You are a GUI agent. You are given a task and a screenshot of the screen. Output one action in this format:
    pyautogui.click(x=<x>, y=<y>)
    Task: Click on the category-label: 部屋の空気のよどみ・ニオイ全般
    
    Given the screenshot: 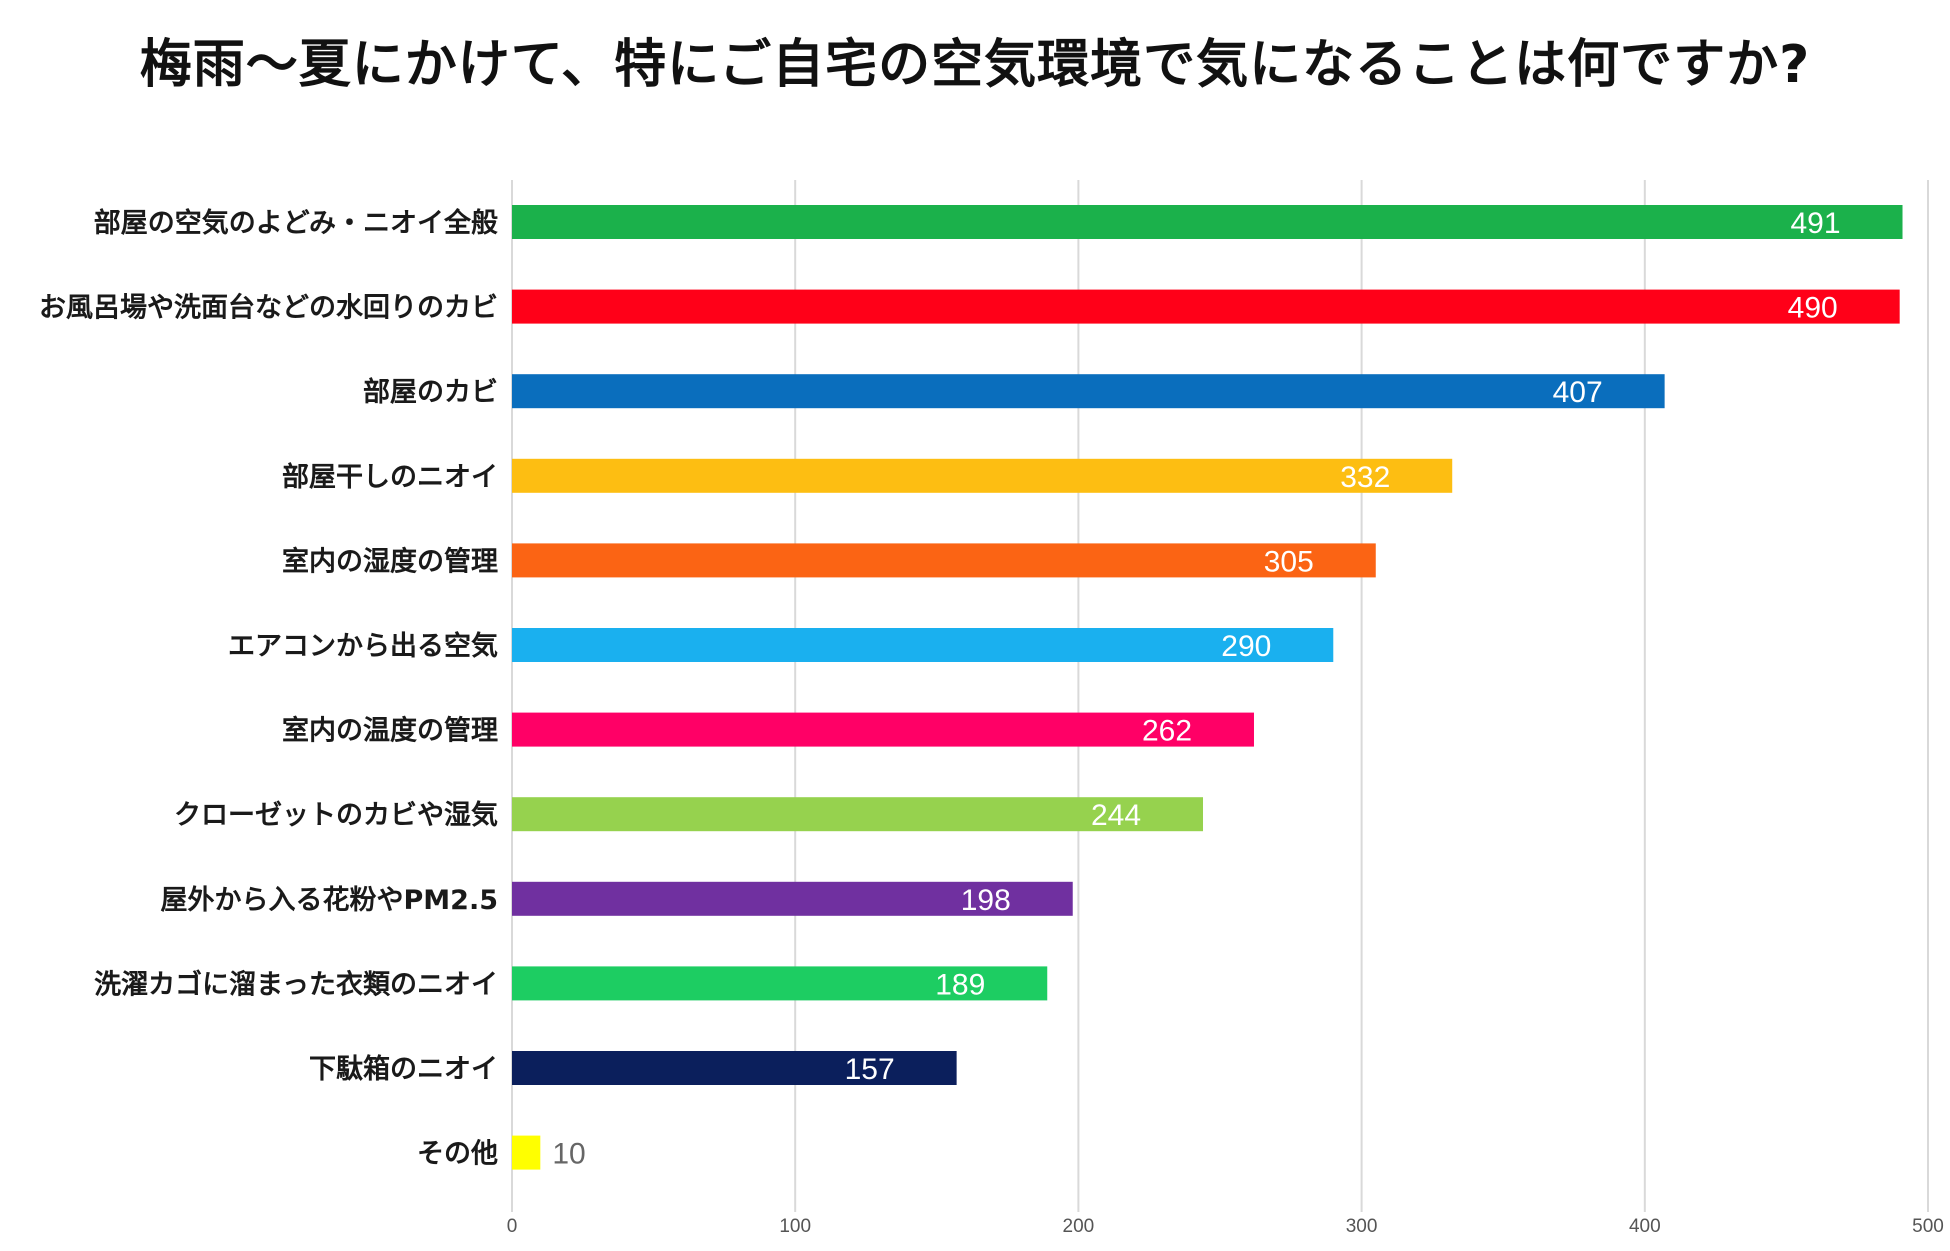 What is the action you would take?
    pyautogui.click(x=296, y=223)
    